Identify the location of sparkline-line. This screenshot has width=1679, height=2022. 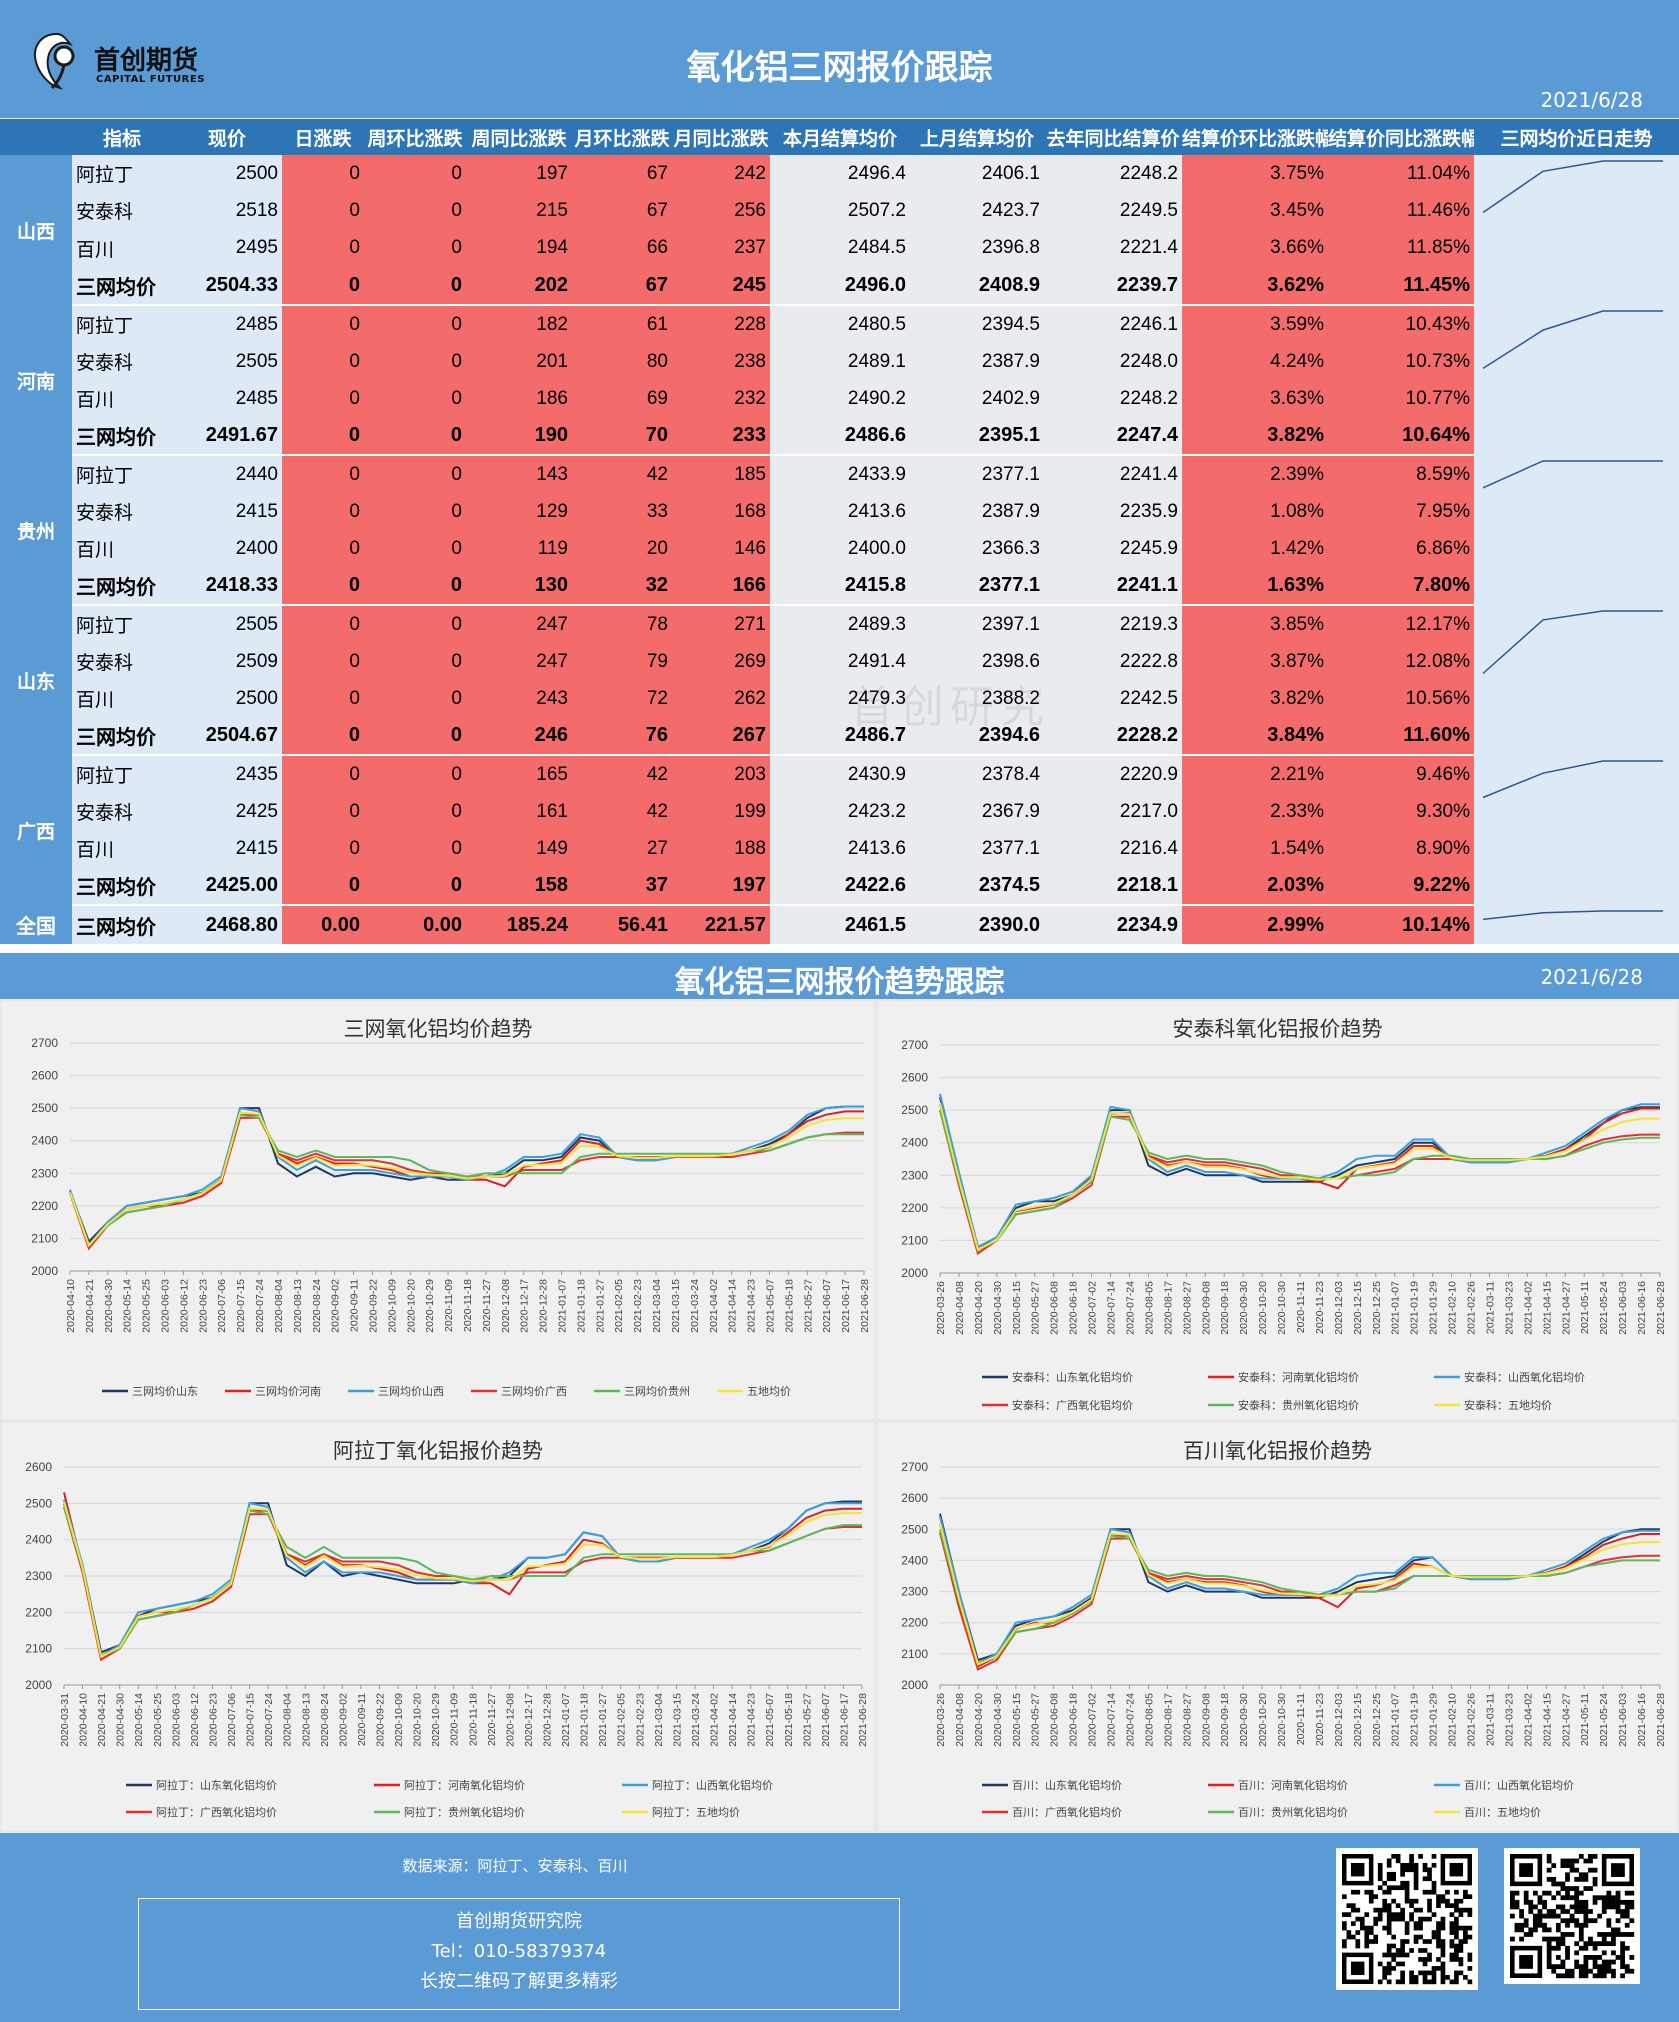
(1572, 642).